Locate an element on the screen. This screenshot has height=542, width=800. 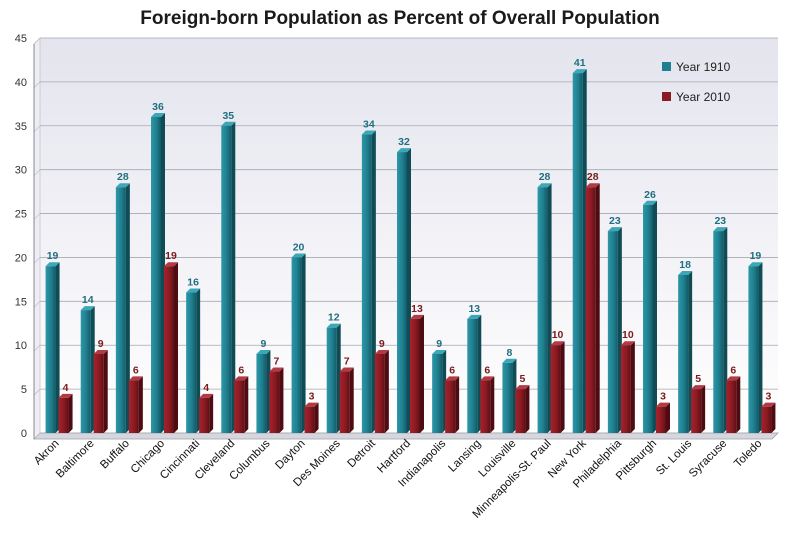
data-label: 9 is located at coordinates (382, 344).